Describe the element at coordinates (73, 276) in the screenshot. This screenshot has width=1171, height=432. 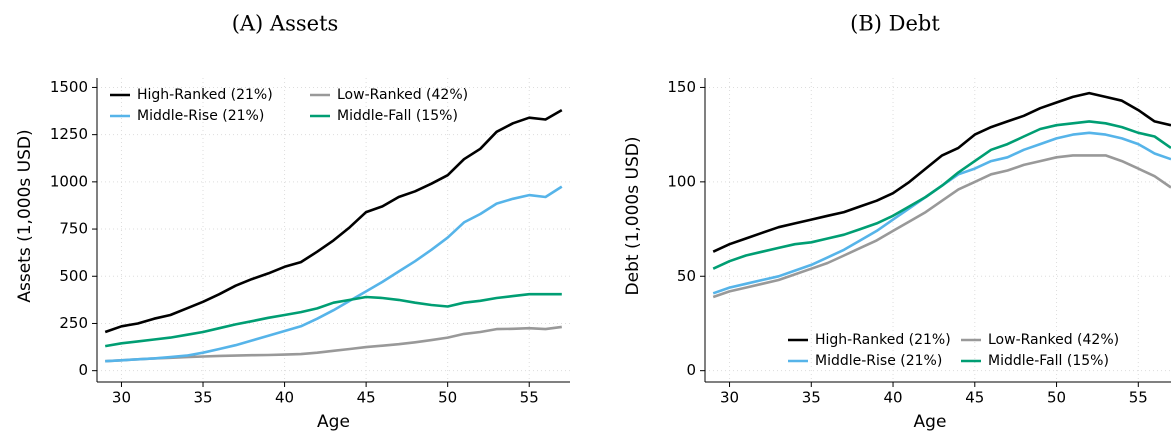
I see `y-tick-label: 500` at that location.